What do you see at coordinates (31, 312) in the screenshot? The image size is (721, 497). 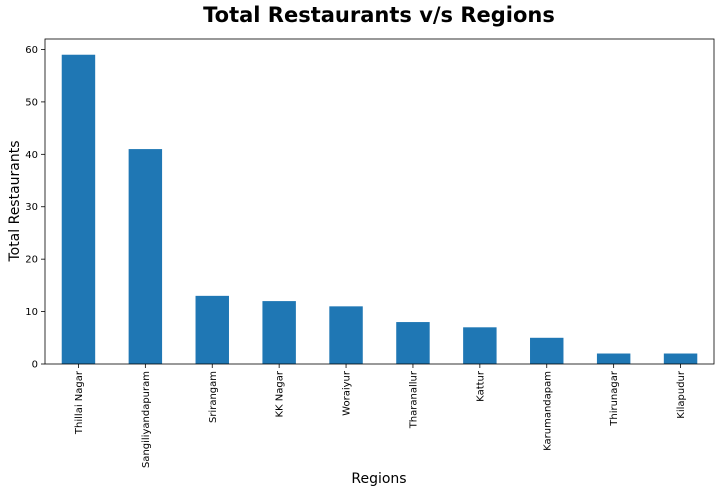 I see `y-tick-label: 10` at bounding box center [31, 312].